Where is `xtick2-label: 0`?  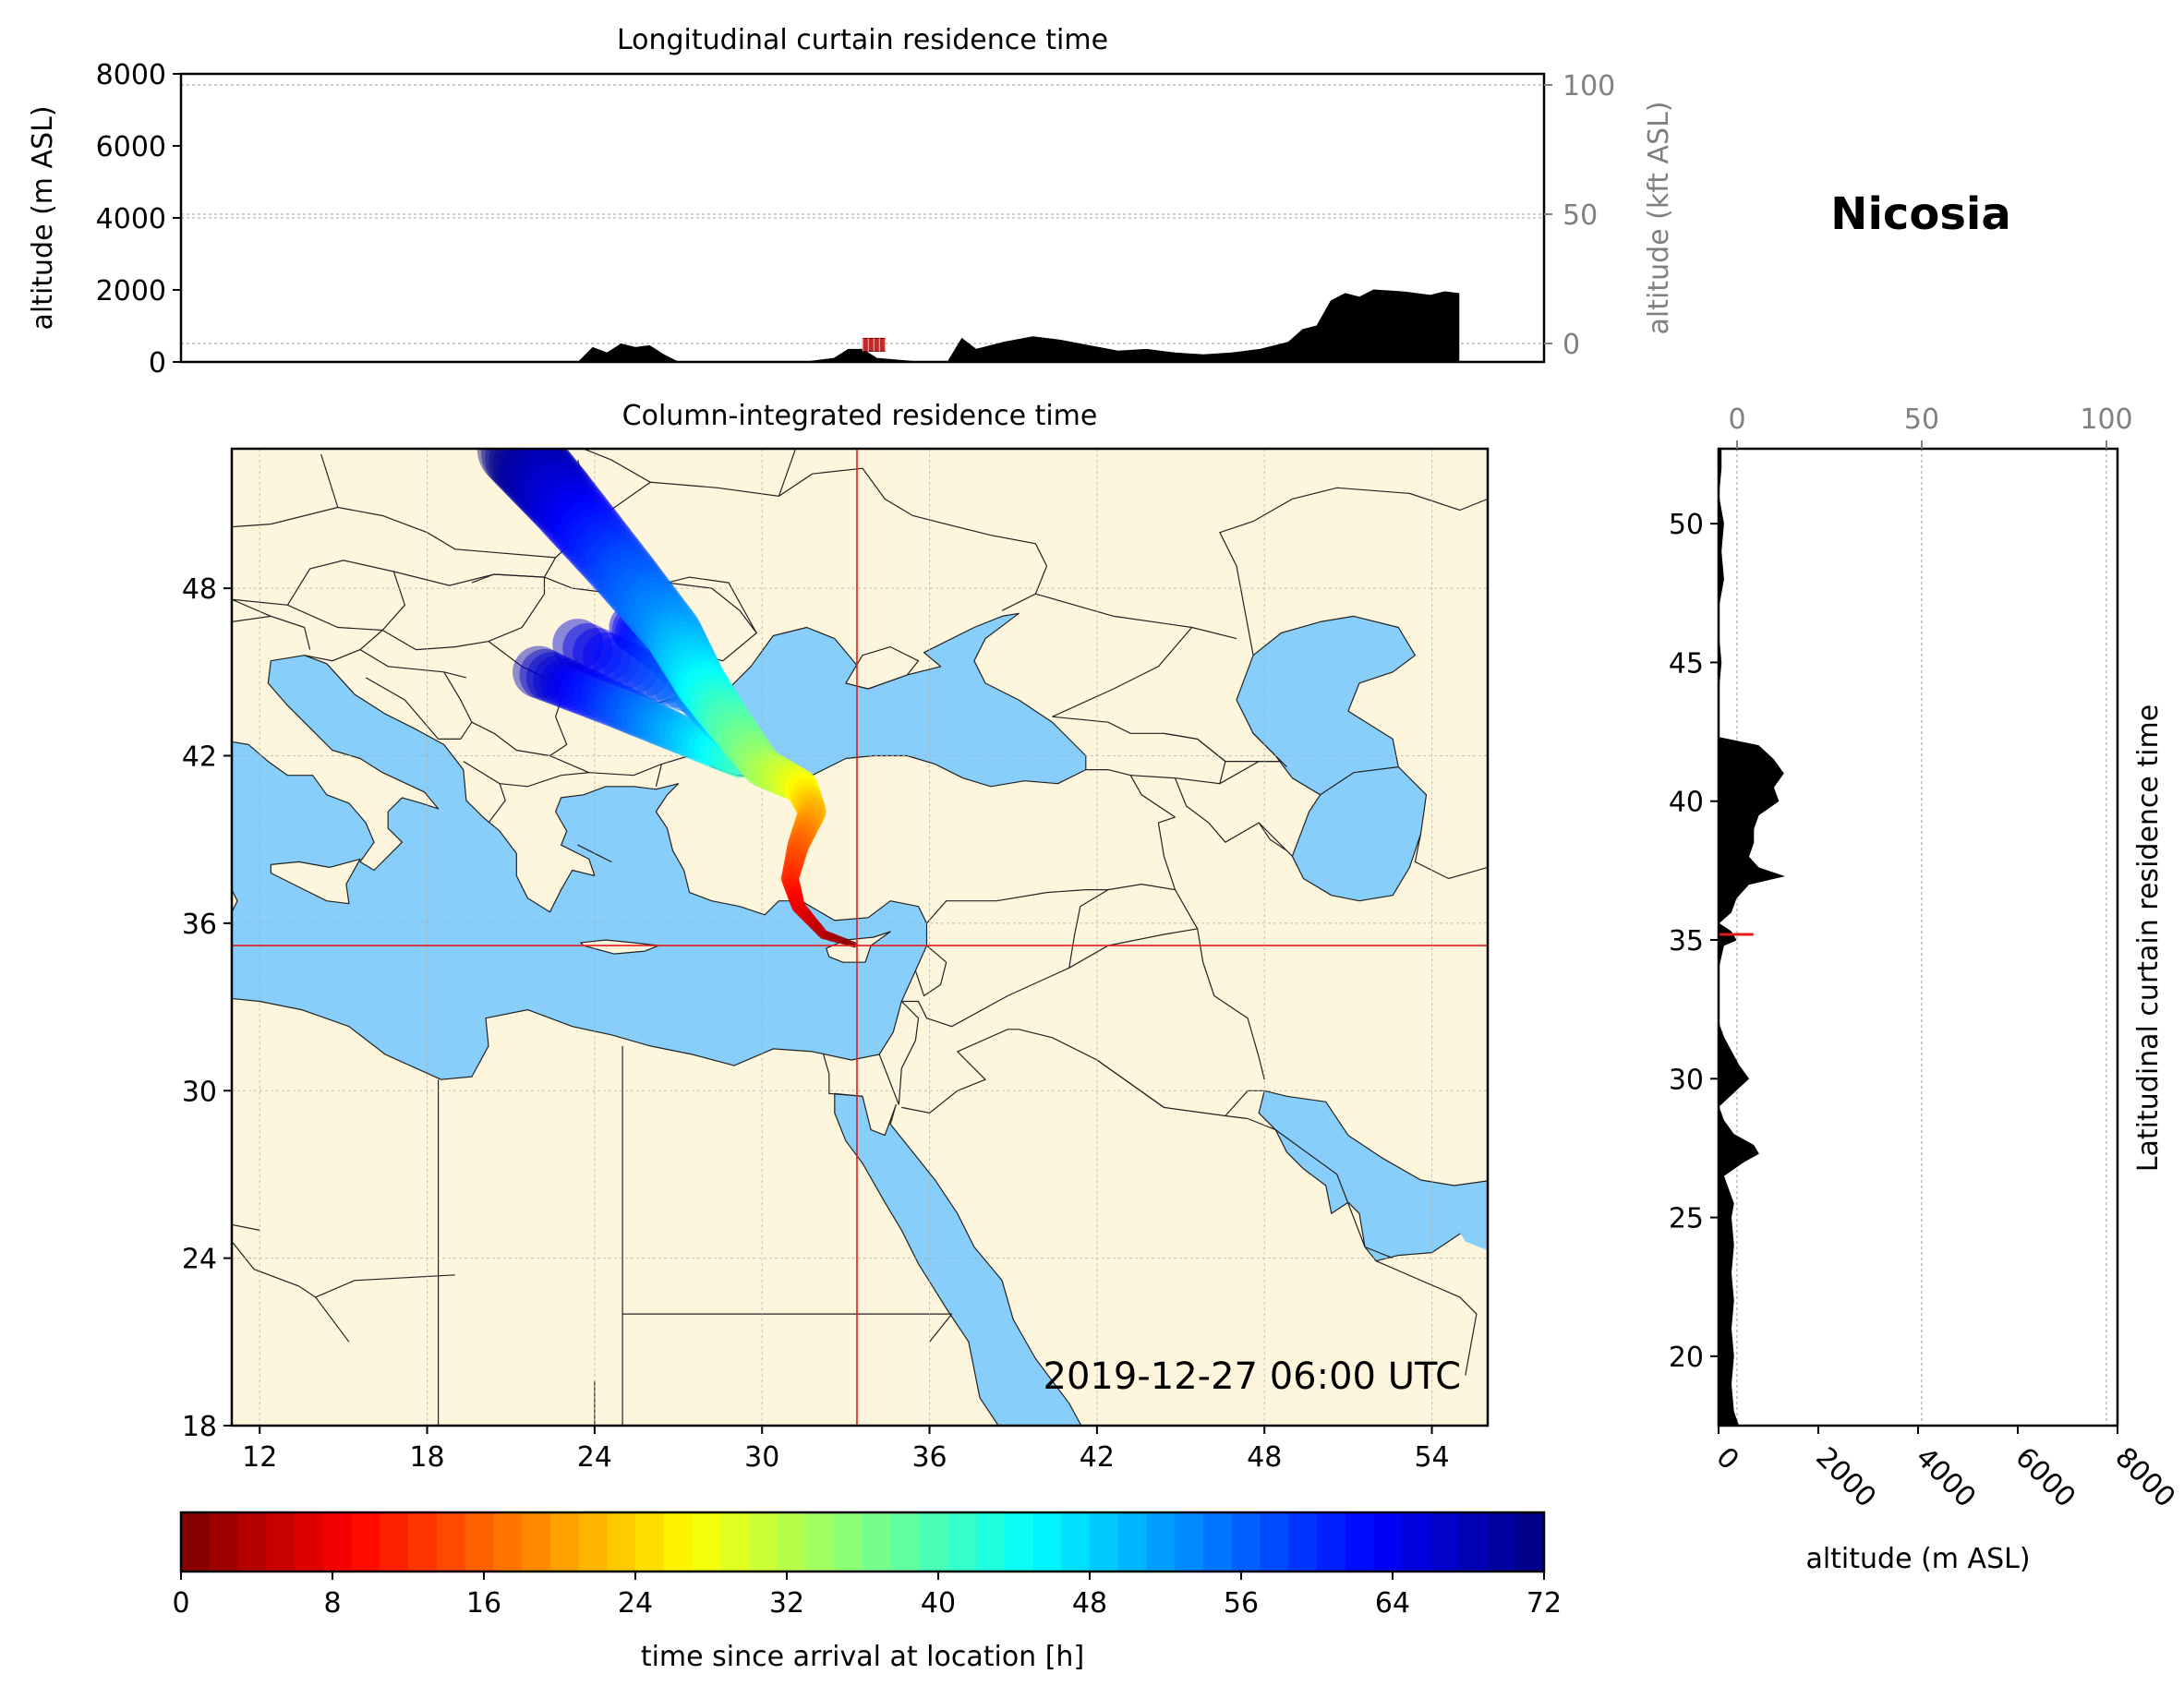
xtick2-label: 0 is located at coordinates (1736, 419).